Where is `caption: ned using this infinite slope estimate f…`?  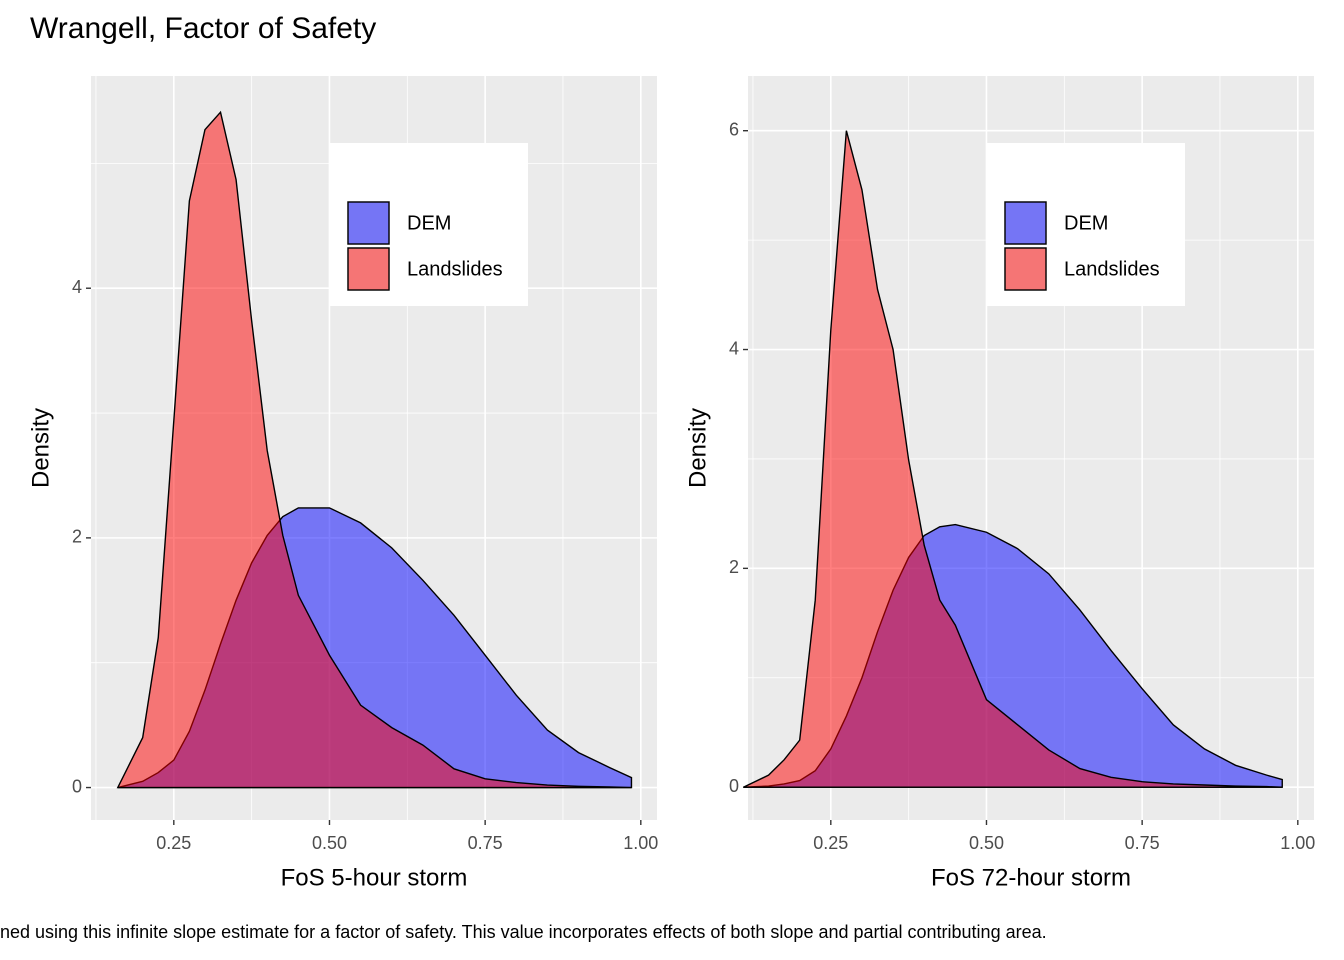
caption: ned using this infinite slope estimate f… is located at coordinates (523, 932).